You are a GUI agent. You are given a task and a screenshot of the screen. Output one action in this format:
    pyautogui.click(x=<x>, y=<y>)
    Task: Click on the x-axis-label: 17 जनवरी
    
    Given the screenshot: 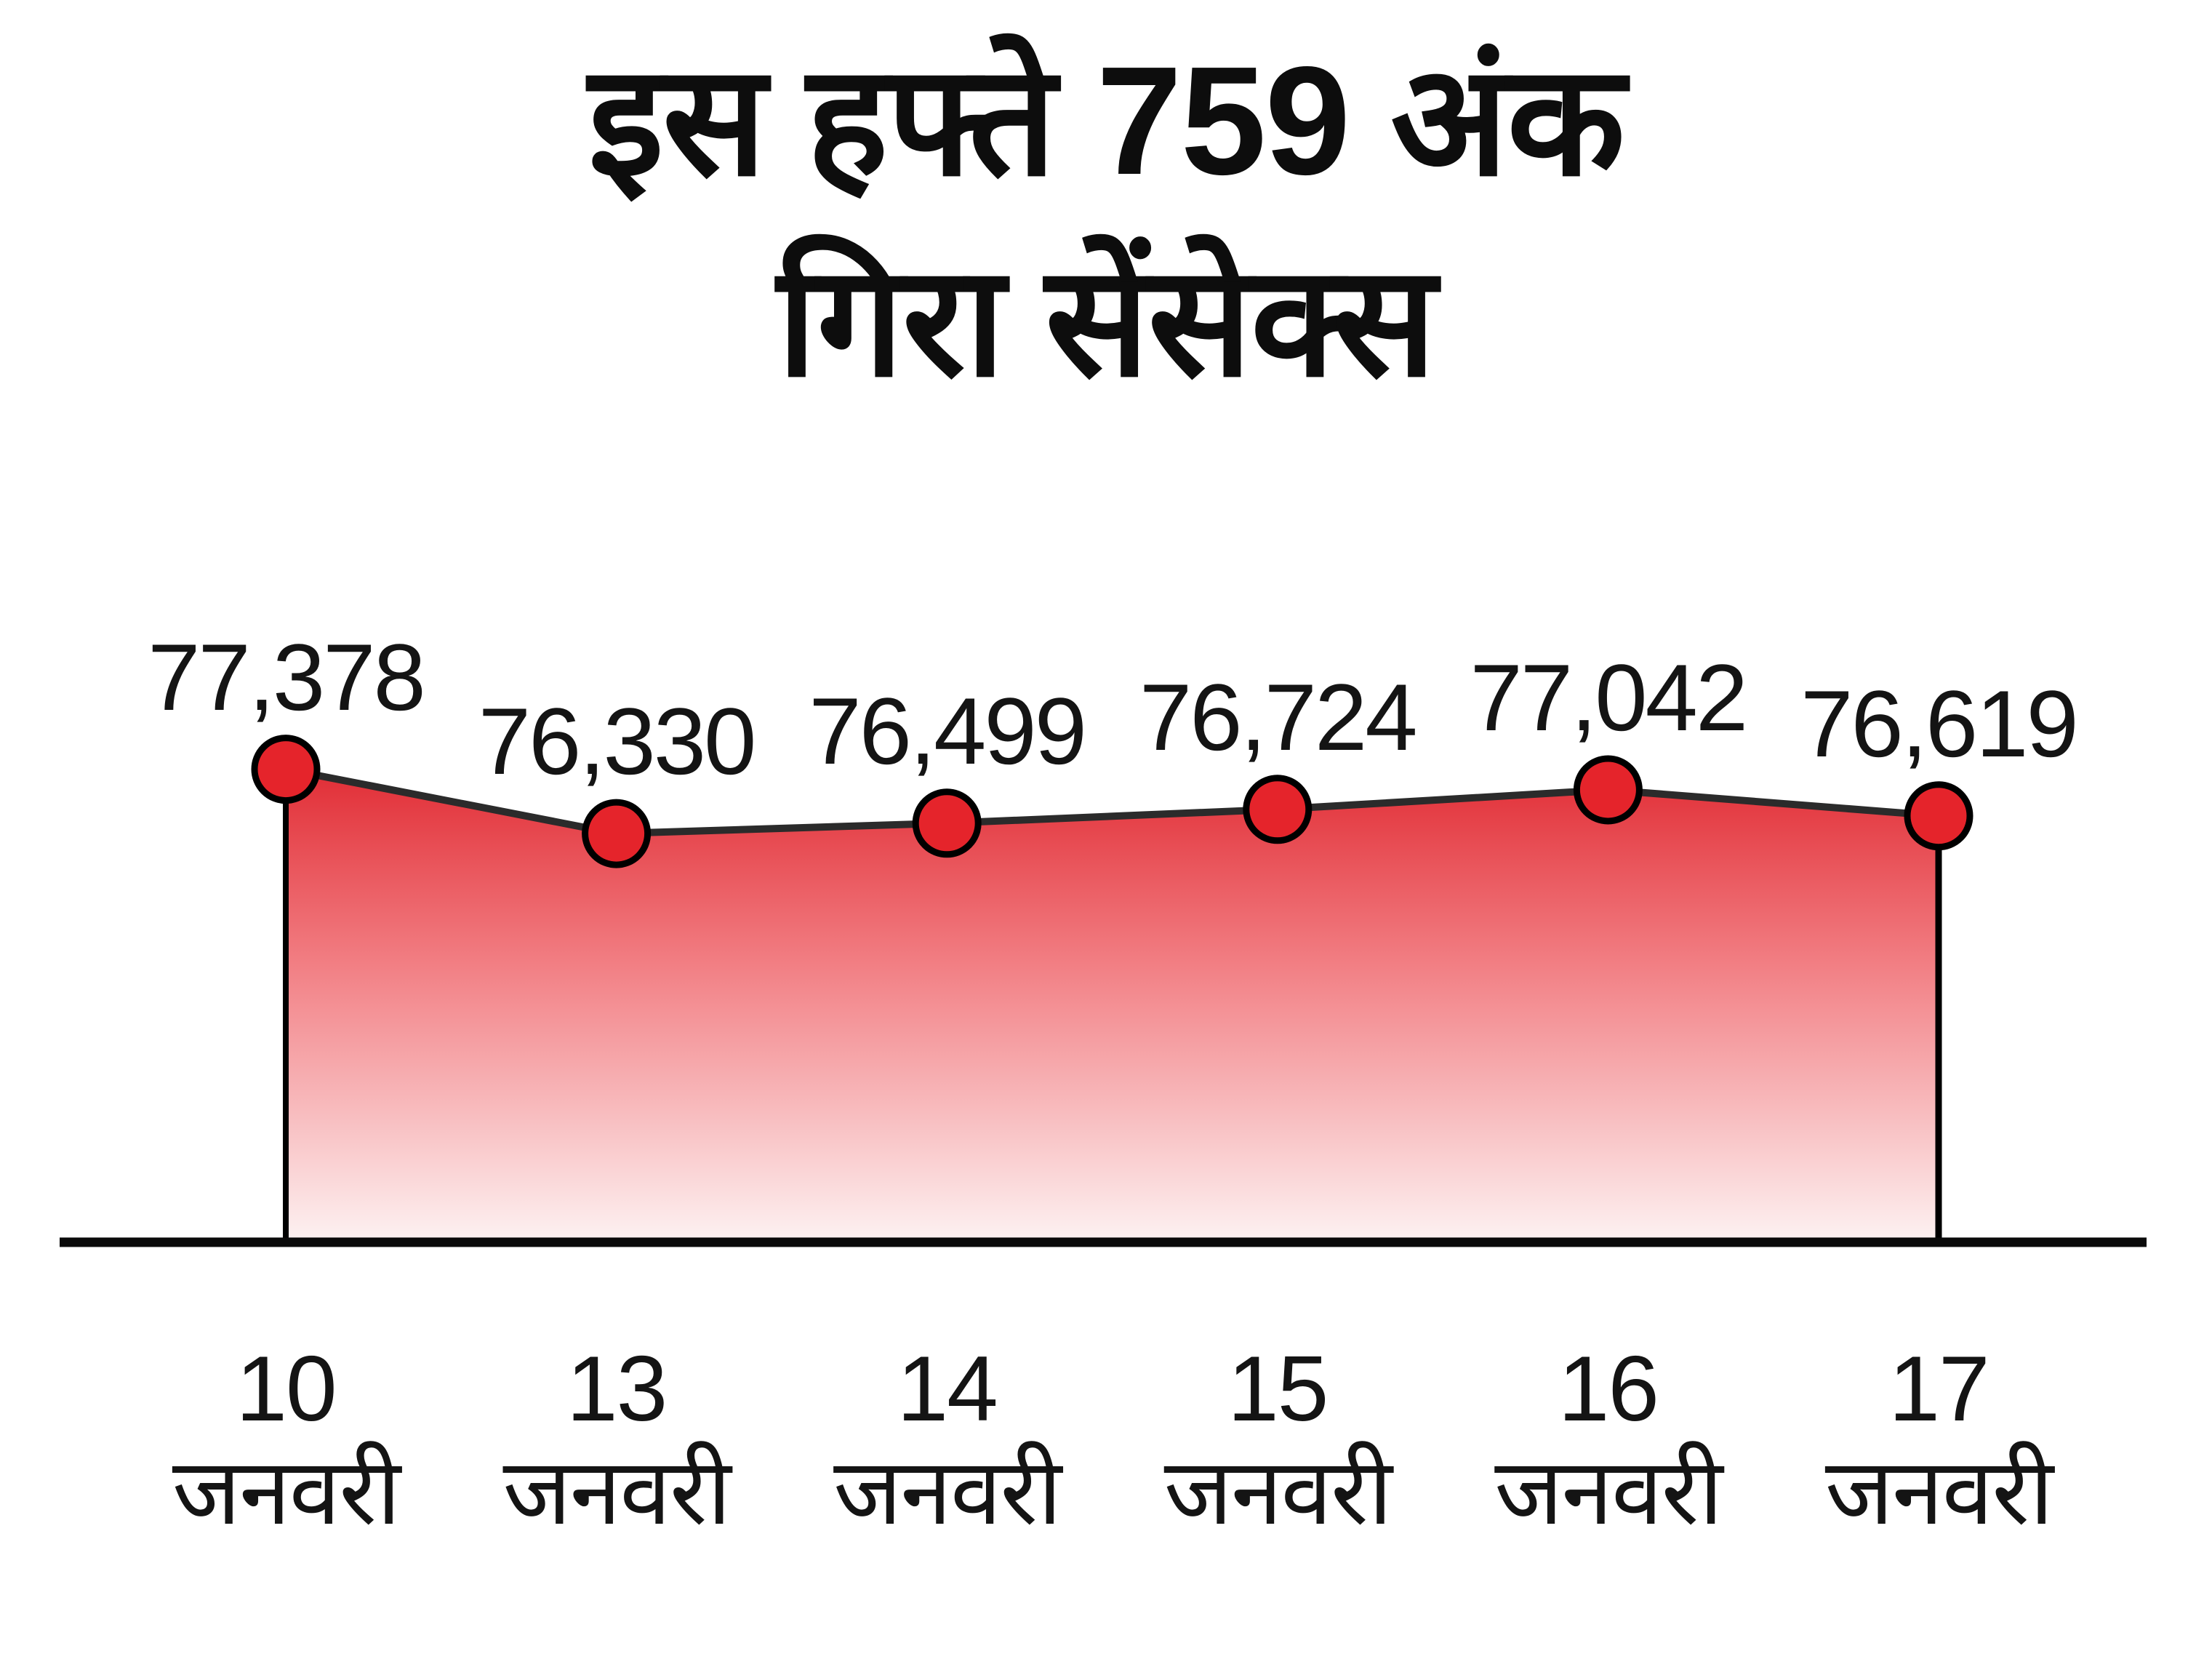 What is the action you would take?
    pyautogui.click(x=1939, y=1440)
    